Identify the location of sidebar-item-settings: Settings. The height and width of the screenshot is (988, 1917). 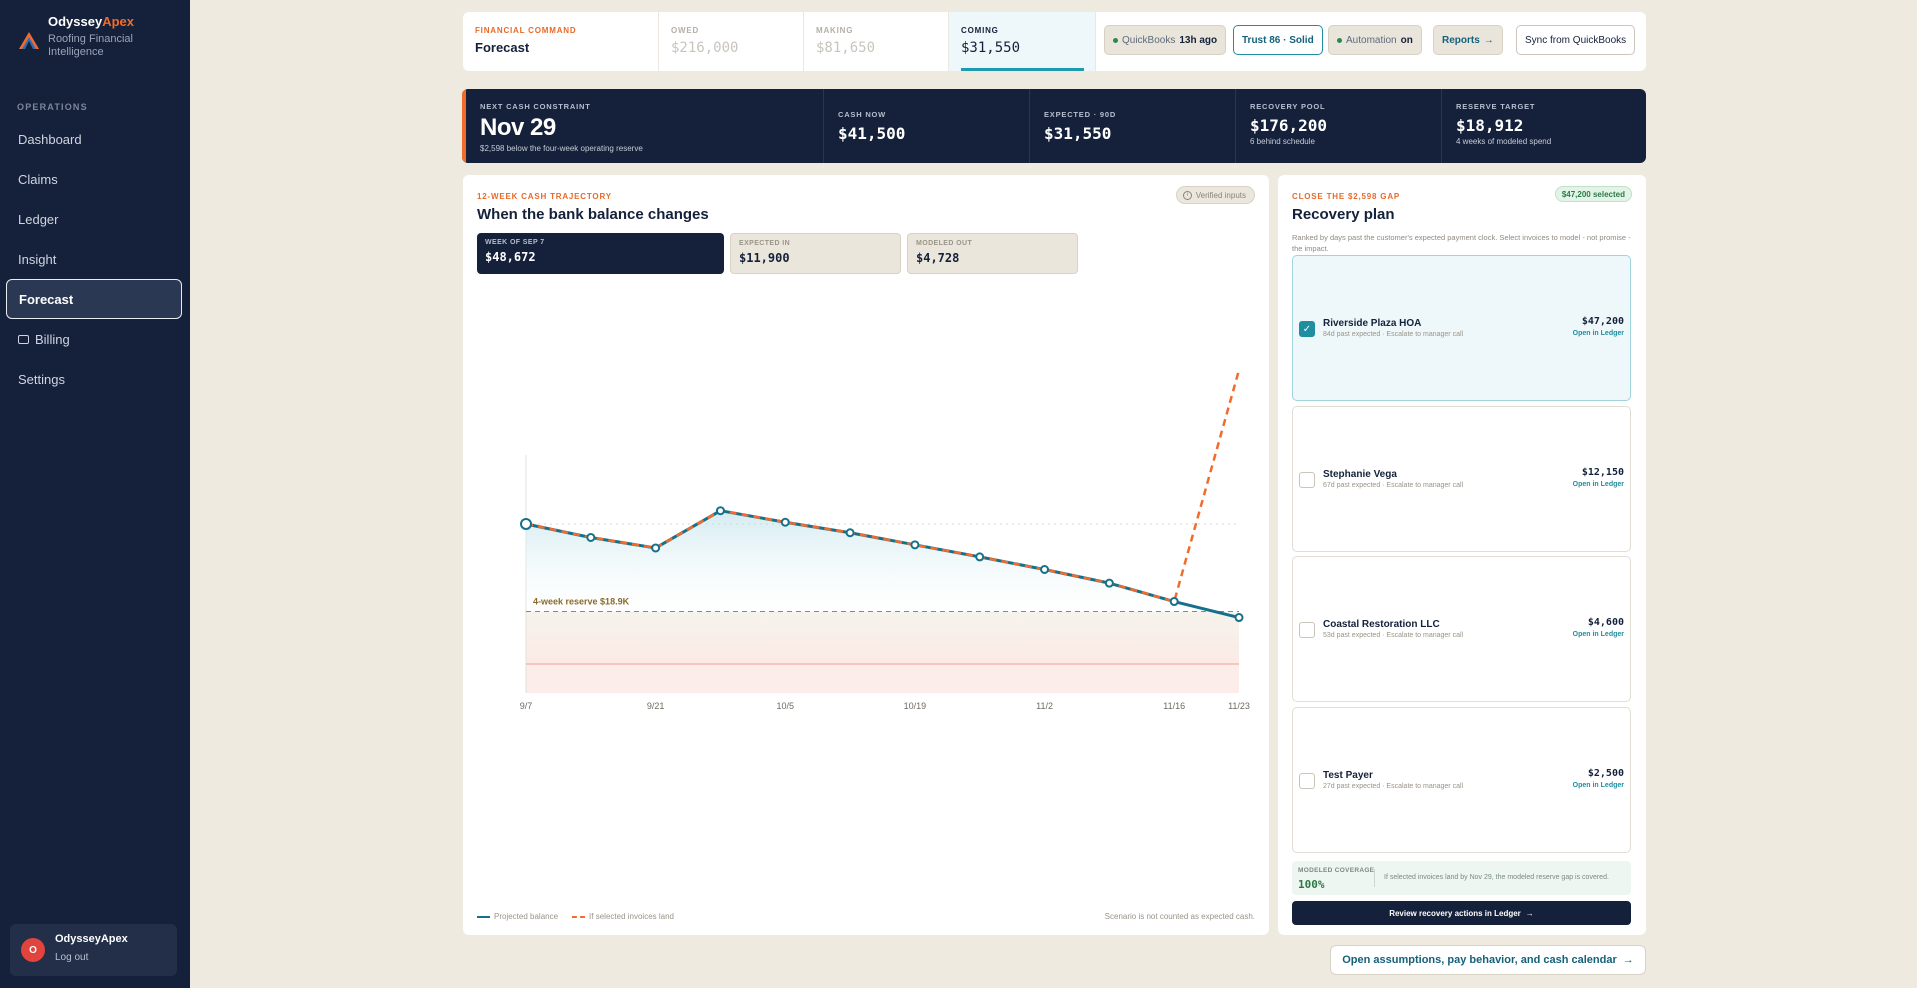
(94, 379).